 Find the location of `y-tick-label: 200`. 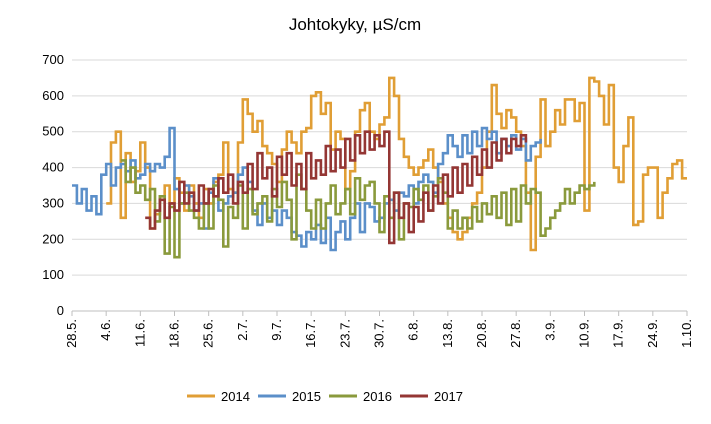

y-tick-label: 200 is located at coordinates (53, 238).